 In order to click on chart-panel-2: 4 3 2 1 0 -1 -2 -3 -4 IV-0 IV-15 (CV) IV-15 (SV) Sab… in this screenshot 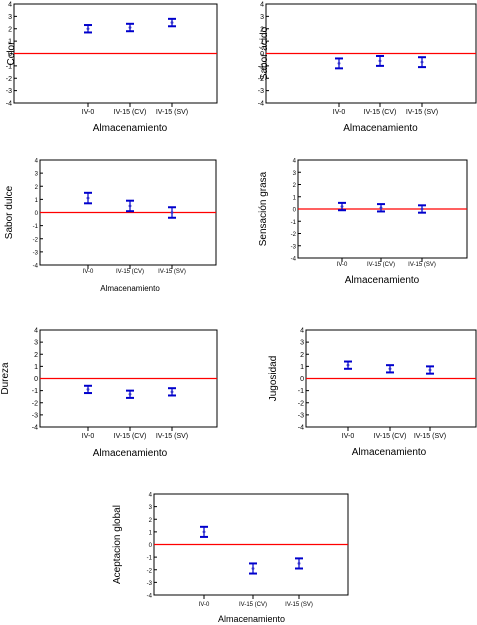, I will do `click(367, 68)`.